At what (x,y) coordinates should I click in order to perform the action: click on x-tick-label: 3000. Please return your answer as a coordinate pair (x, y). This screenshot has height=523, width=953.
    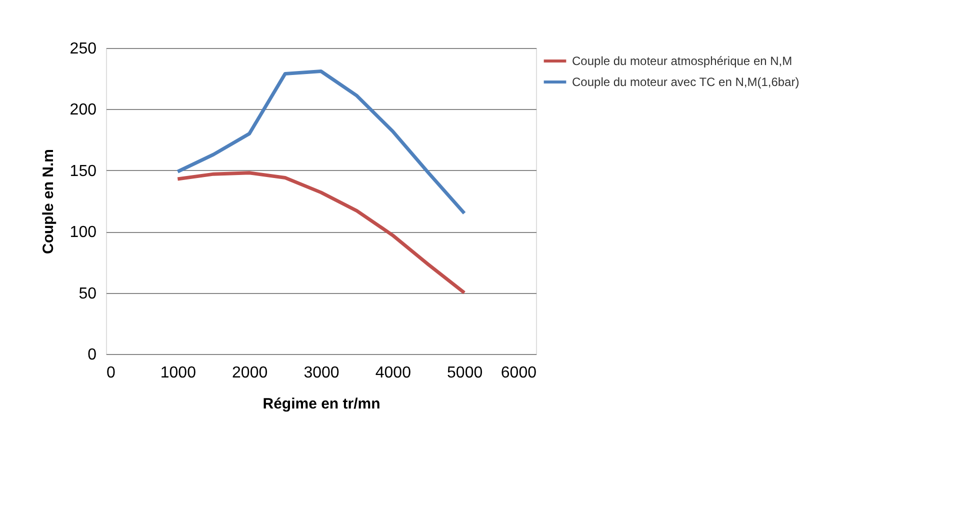
    Looking at the image, I should click on (322, 373).